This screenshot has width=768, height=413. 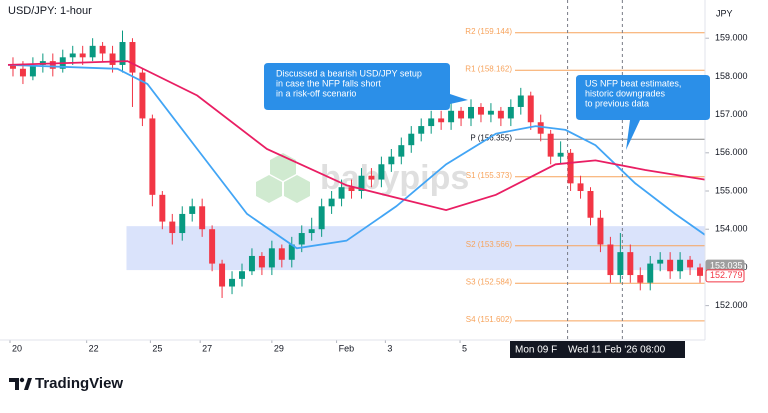 What do you see at coordinates (731, 152) in the screenshot?
I see `y-tick-label: 156.000` at bounding box center [731, 152].